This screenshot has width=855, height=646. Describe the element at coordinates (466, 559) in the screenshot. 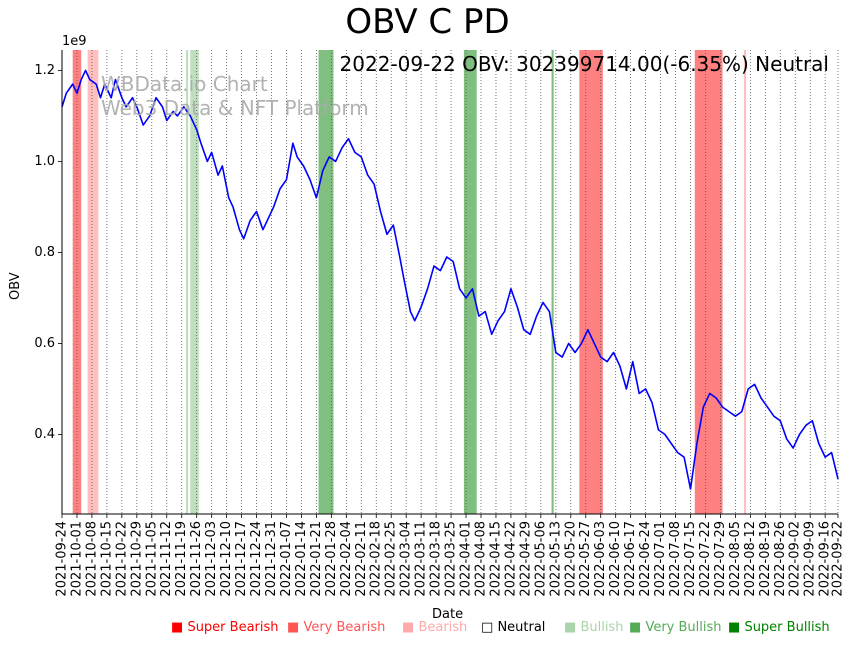

I see `x-tick-label: 2022-04-01` at that location.